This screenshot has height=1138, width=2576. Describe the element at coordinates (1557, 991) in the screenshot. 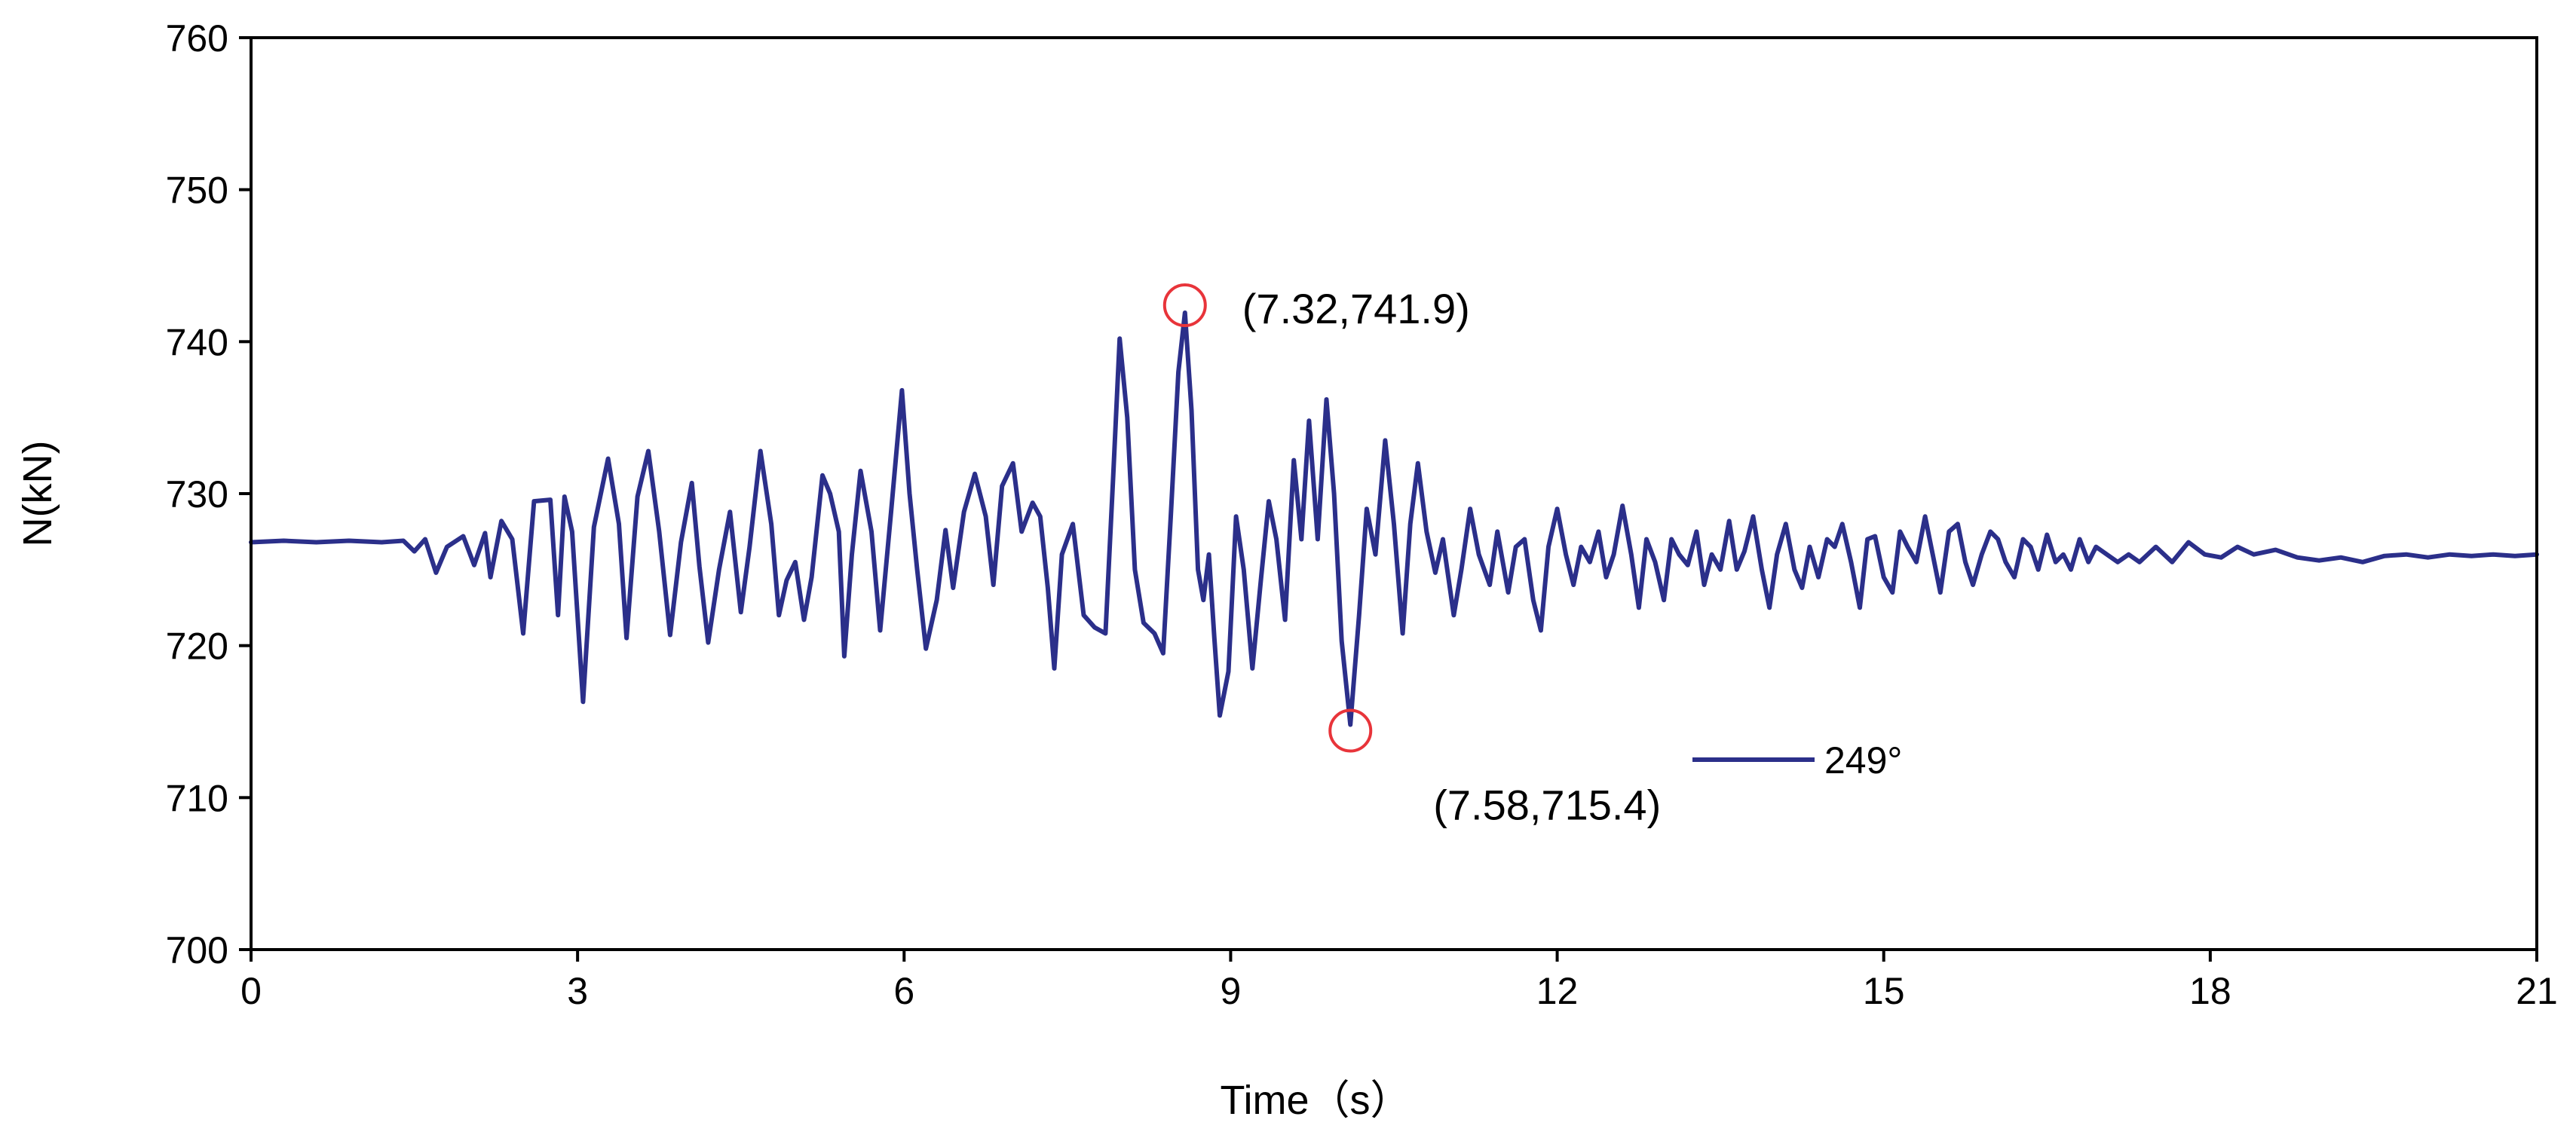

I see `x-tick-label: 12` at that location.